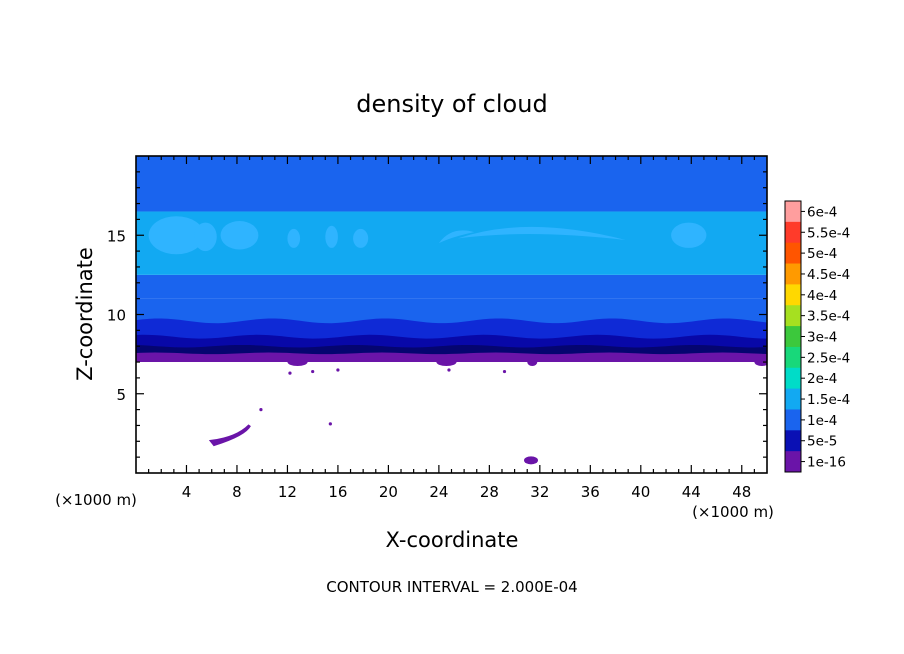 This screenshot has width=904, height=654. Describe the element at coordinates (452, 540) in the screenshot. I see `x-axis-label: X-coordinate` at that location.